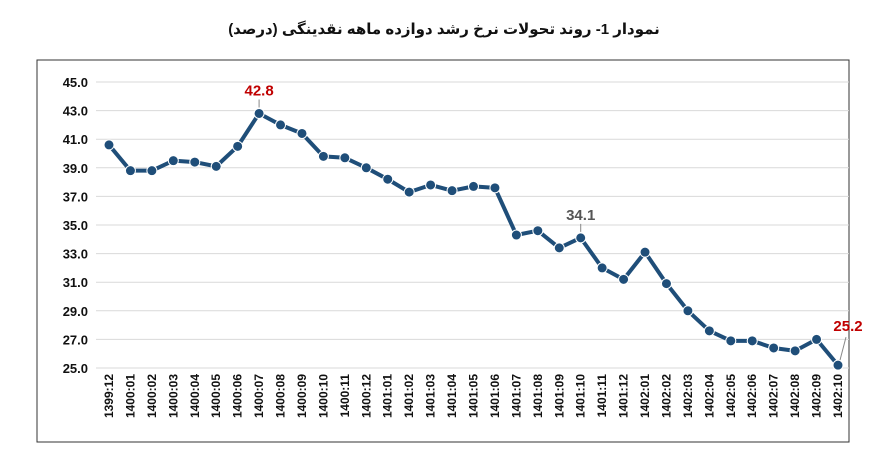  What do you see at coordinates (838, 396) in the screenshot?
I see `x-tick-label: 1402:10` at bounding box center [838, 396].